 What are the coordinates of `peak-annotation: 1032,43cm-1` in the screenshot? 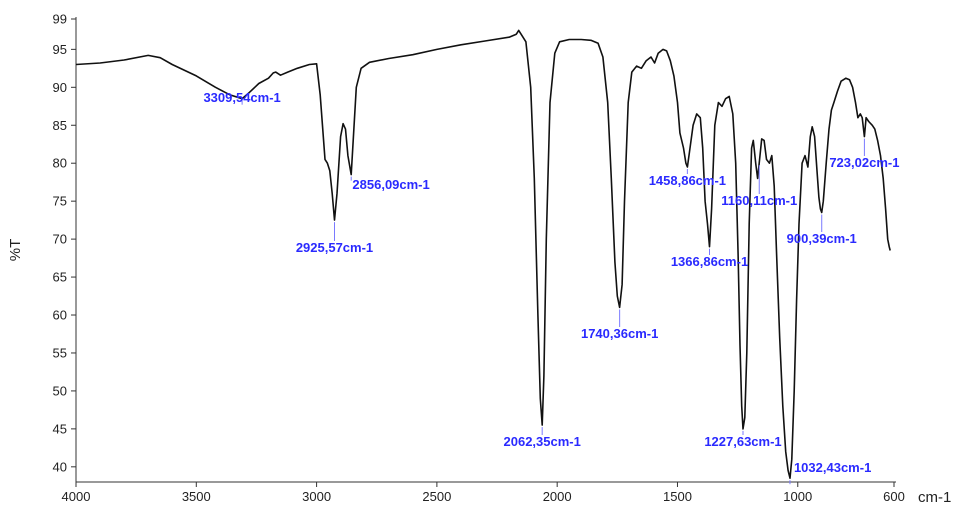 It's located at (830, 472).